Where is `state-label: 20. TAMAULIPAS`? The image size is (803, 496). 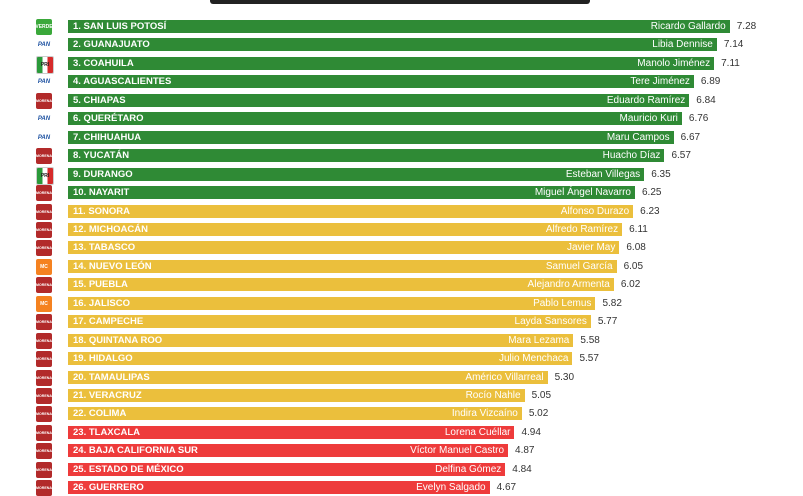 state-label: 20. TAMAULIPAS is located at coordinates (111, 377).